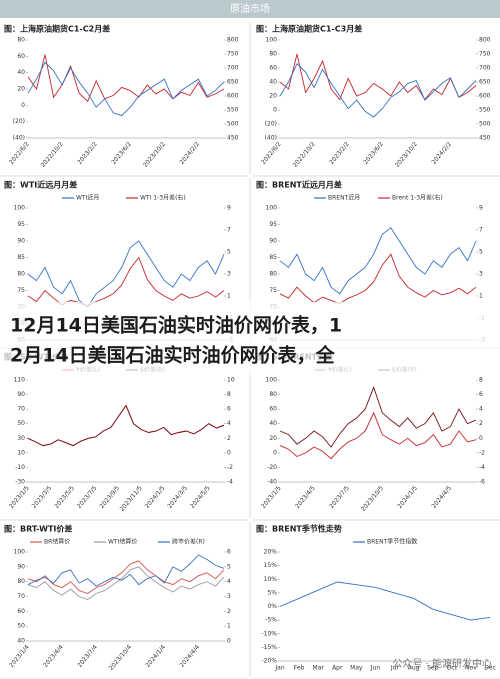 This screenshot has width=500, height=679. Describe the element at coordinates (269, 633) in the screenshot. I see `y-tick-label: -10%` at that location.